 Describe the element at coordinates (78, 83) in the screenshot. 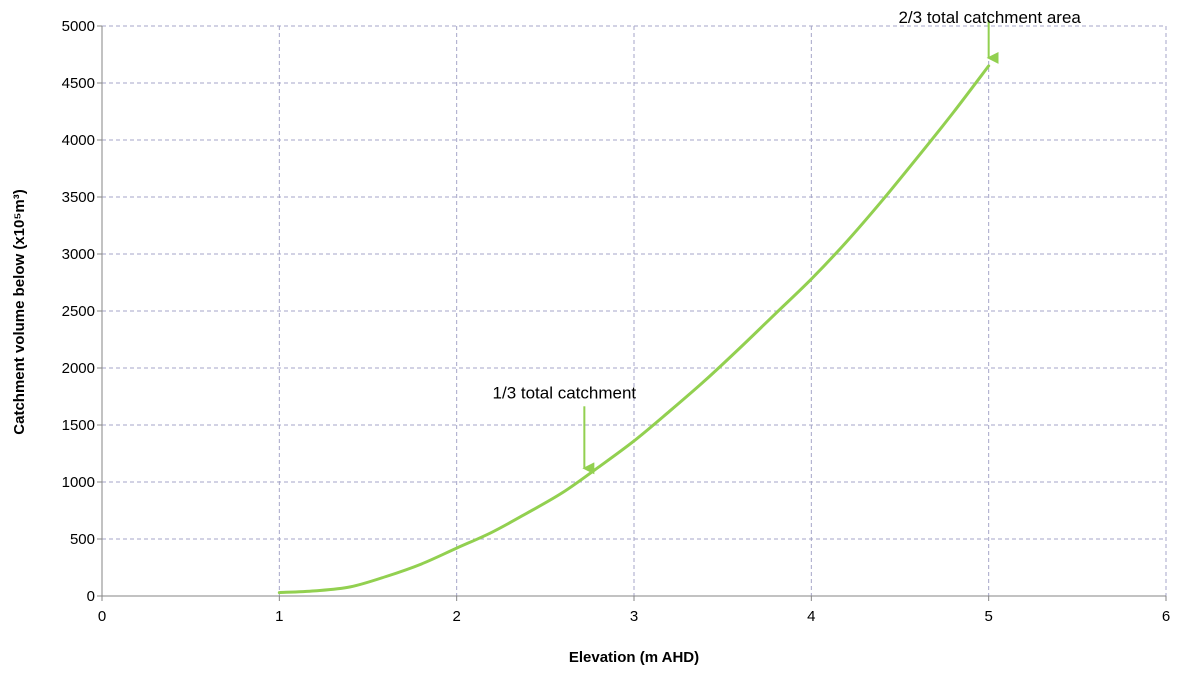

I see `y-tick-label: 4500` at that location.